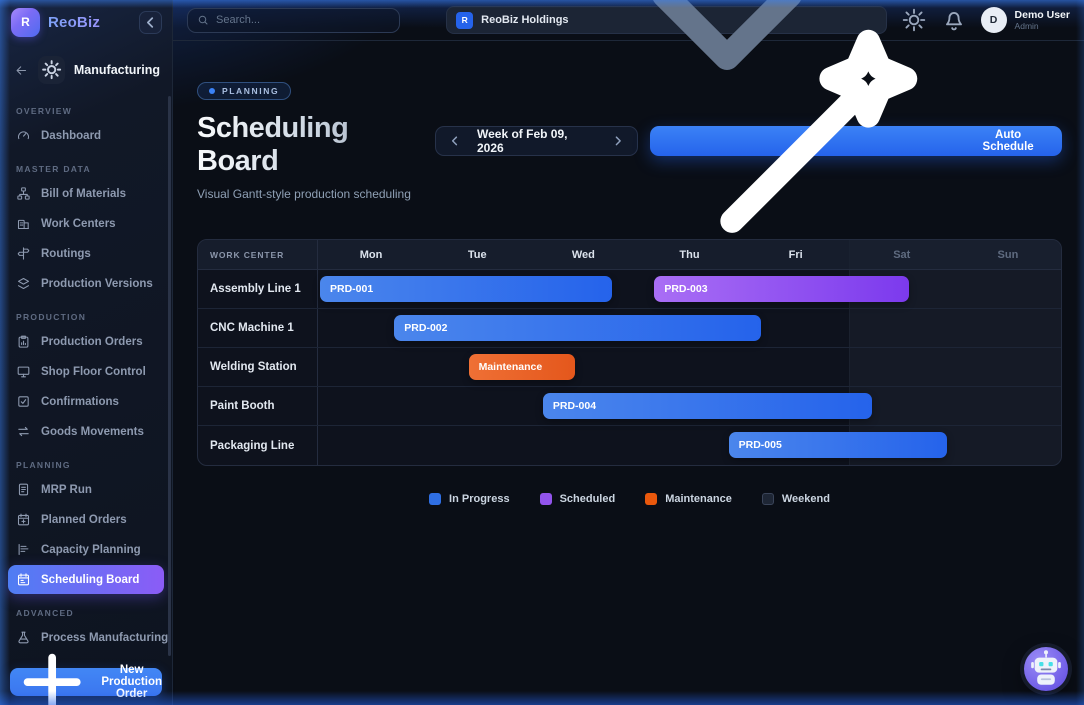 This screenshot has height=705, width=1084. I want to click on sidebar-item-label: Production Versions, so click(97, 283).